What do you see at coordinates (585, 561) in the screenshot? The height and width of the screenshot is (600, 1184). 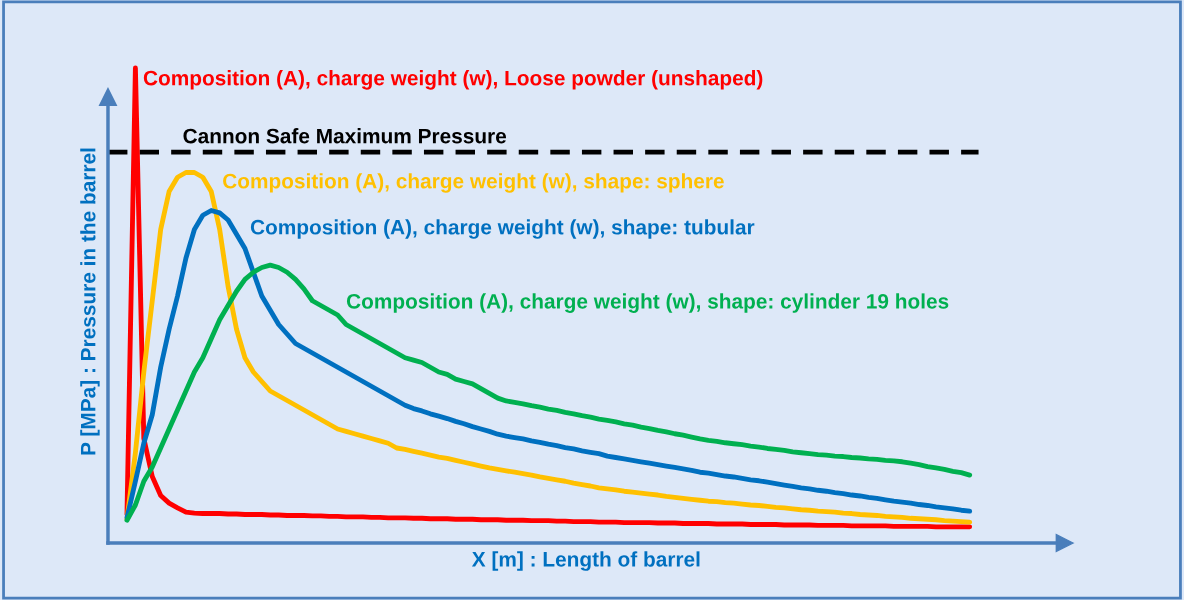 I see `x-axis-title: X [m] : Length of barrel` at bounding box center [585, 561].